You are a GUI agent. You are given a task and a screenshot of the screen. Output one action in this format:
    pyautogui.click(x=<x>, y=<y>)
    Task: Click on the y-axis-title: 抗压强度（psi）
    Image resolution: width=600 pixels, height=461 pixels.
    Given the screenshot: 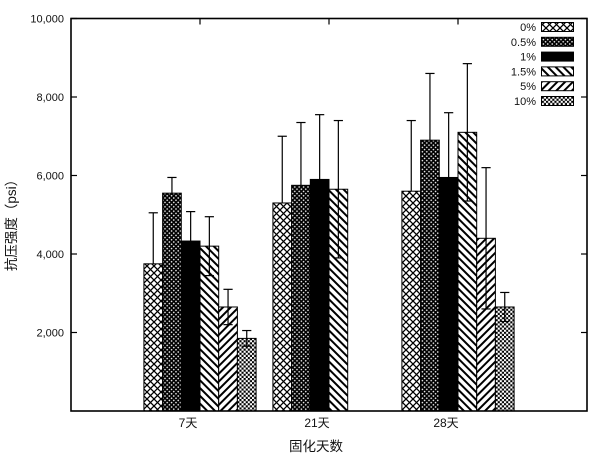 What is the action you would take?
    pyautogui.click(x=11, y=222)
    